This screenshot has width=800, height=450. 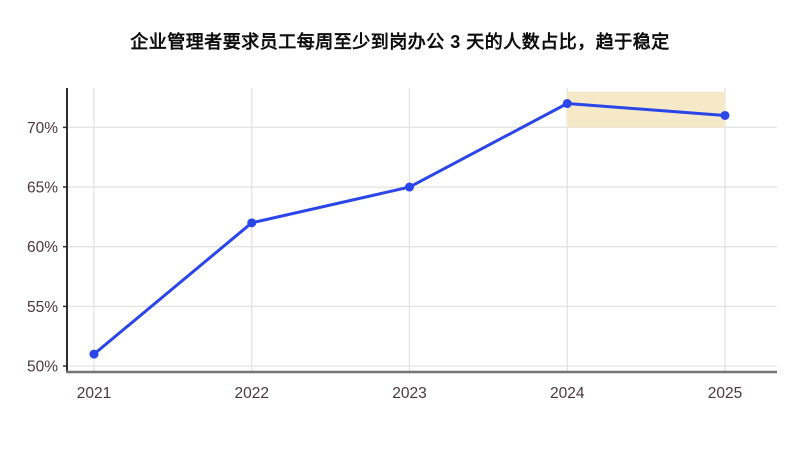 I want to click on x-tick-label: 2022, so click(x=252, y=393).